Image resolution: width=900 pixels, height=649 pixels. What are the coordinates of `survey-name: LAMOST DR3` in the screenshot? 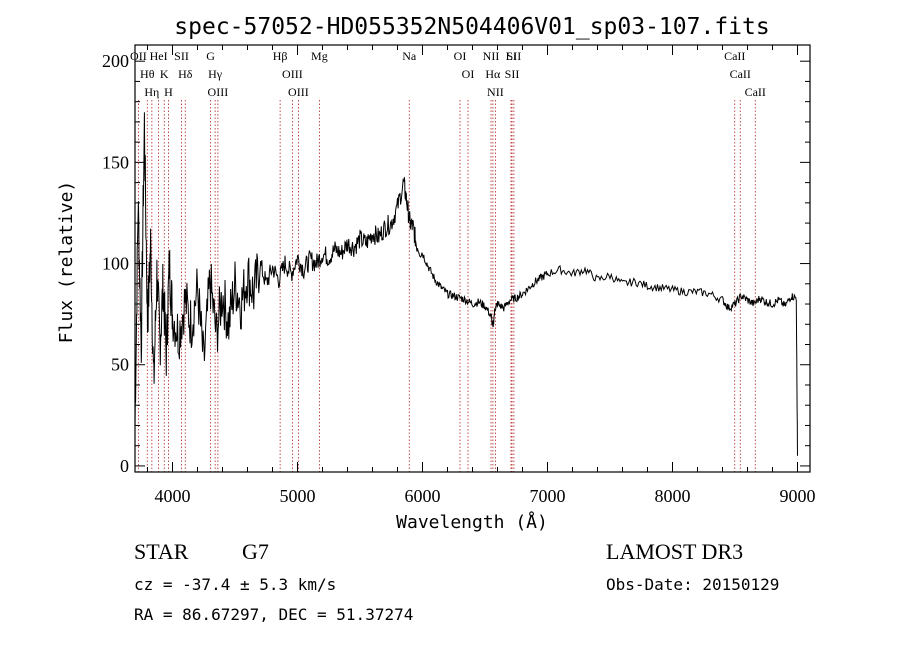 It's located at (674, 551).